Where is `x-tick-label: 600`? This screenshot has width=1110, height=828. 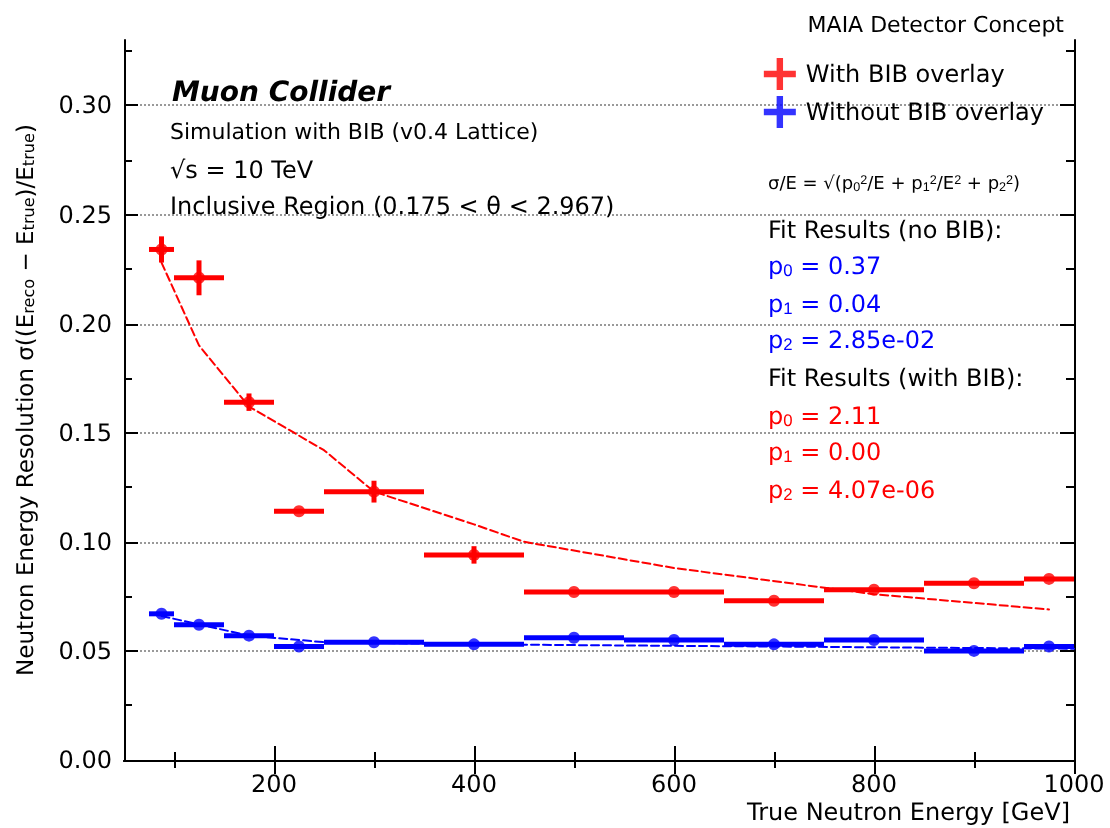
x-tick-label: 600 is located at coordinates (674, 784).